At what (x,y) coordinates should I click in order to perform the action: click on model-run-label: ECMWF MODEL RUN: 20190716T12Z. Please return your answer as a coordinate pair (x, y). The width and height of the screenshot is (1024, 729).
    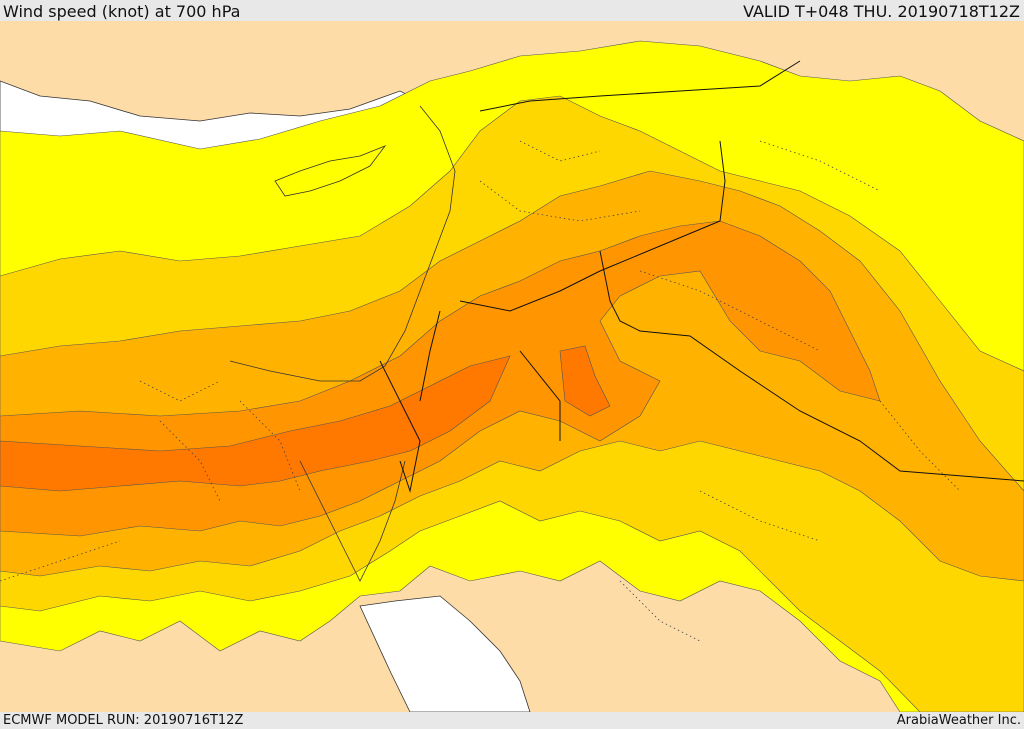
    Looking at the image, I should click on (123, 720).